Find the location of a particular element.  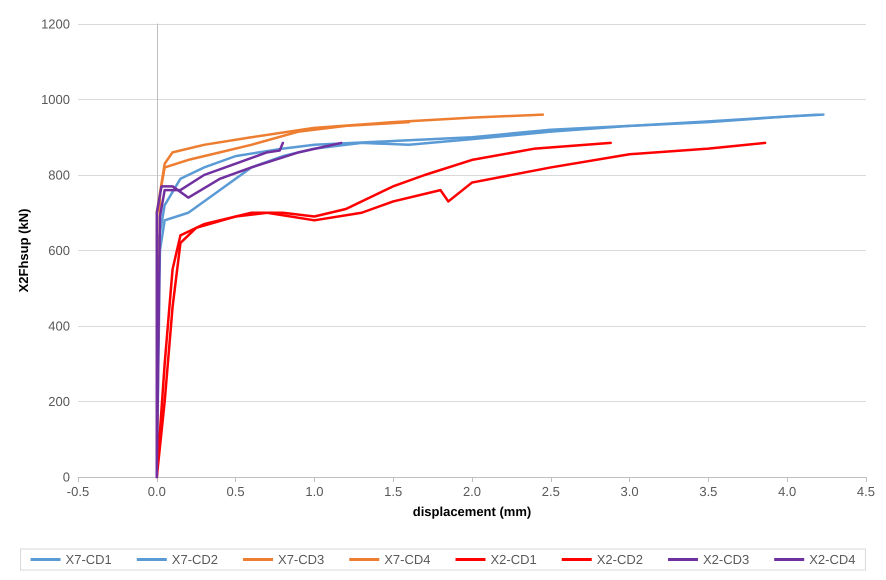

x-tick-label: 1.5 is located at coordinates (393, 491).